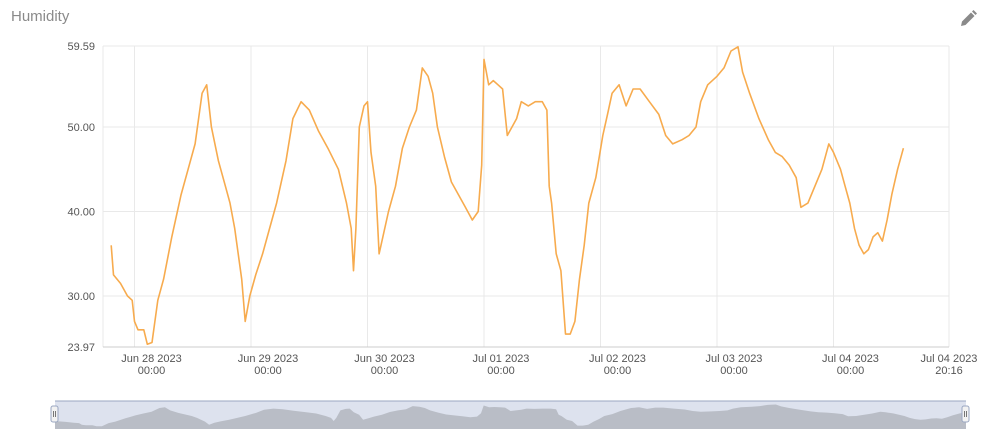 This screenshot has height=433, width=985. I want to click on pencil-icon, so click(968, 19).